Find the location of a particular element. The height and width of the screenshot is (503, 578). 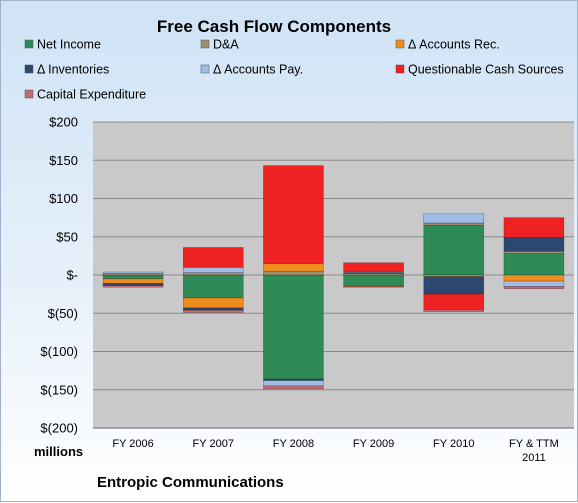

y-tick-label: $200 is located at coordinates (63, 122).